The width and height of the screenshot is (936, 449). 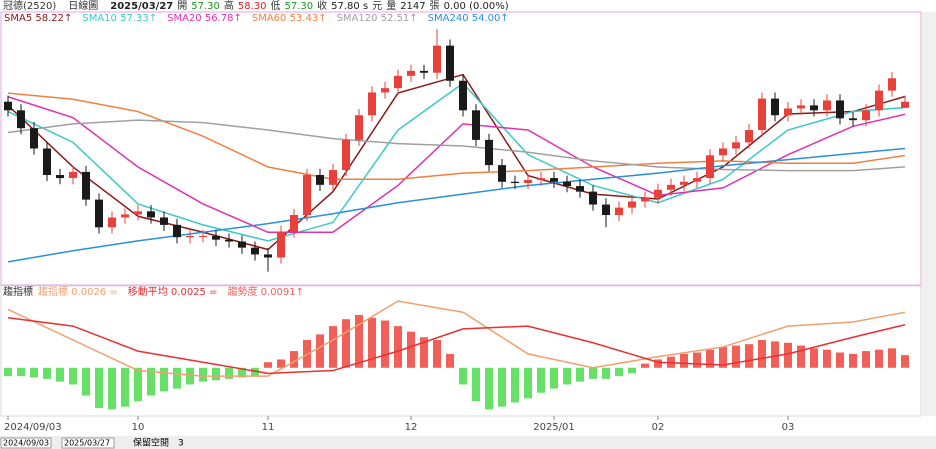 I want to click on end-date: 2025/03/27, so click(x=87, y=443).